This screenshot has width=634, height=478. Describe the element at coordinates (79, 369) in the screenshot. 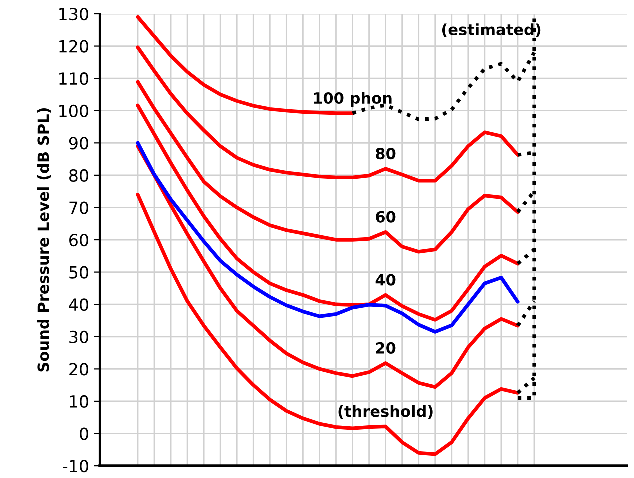

I see `y-tick-label: 20` at that location.